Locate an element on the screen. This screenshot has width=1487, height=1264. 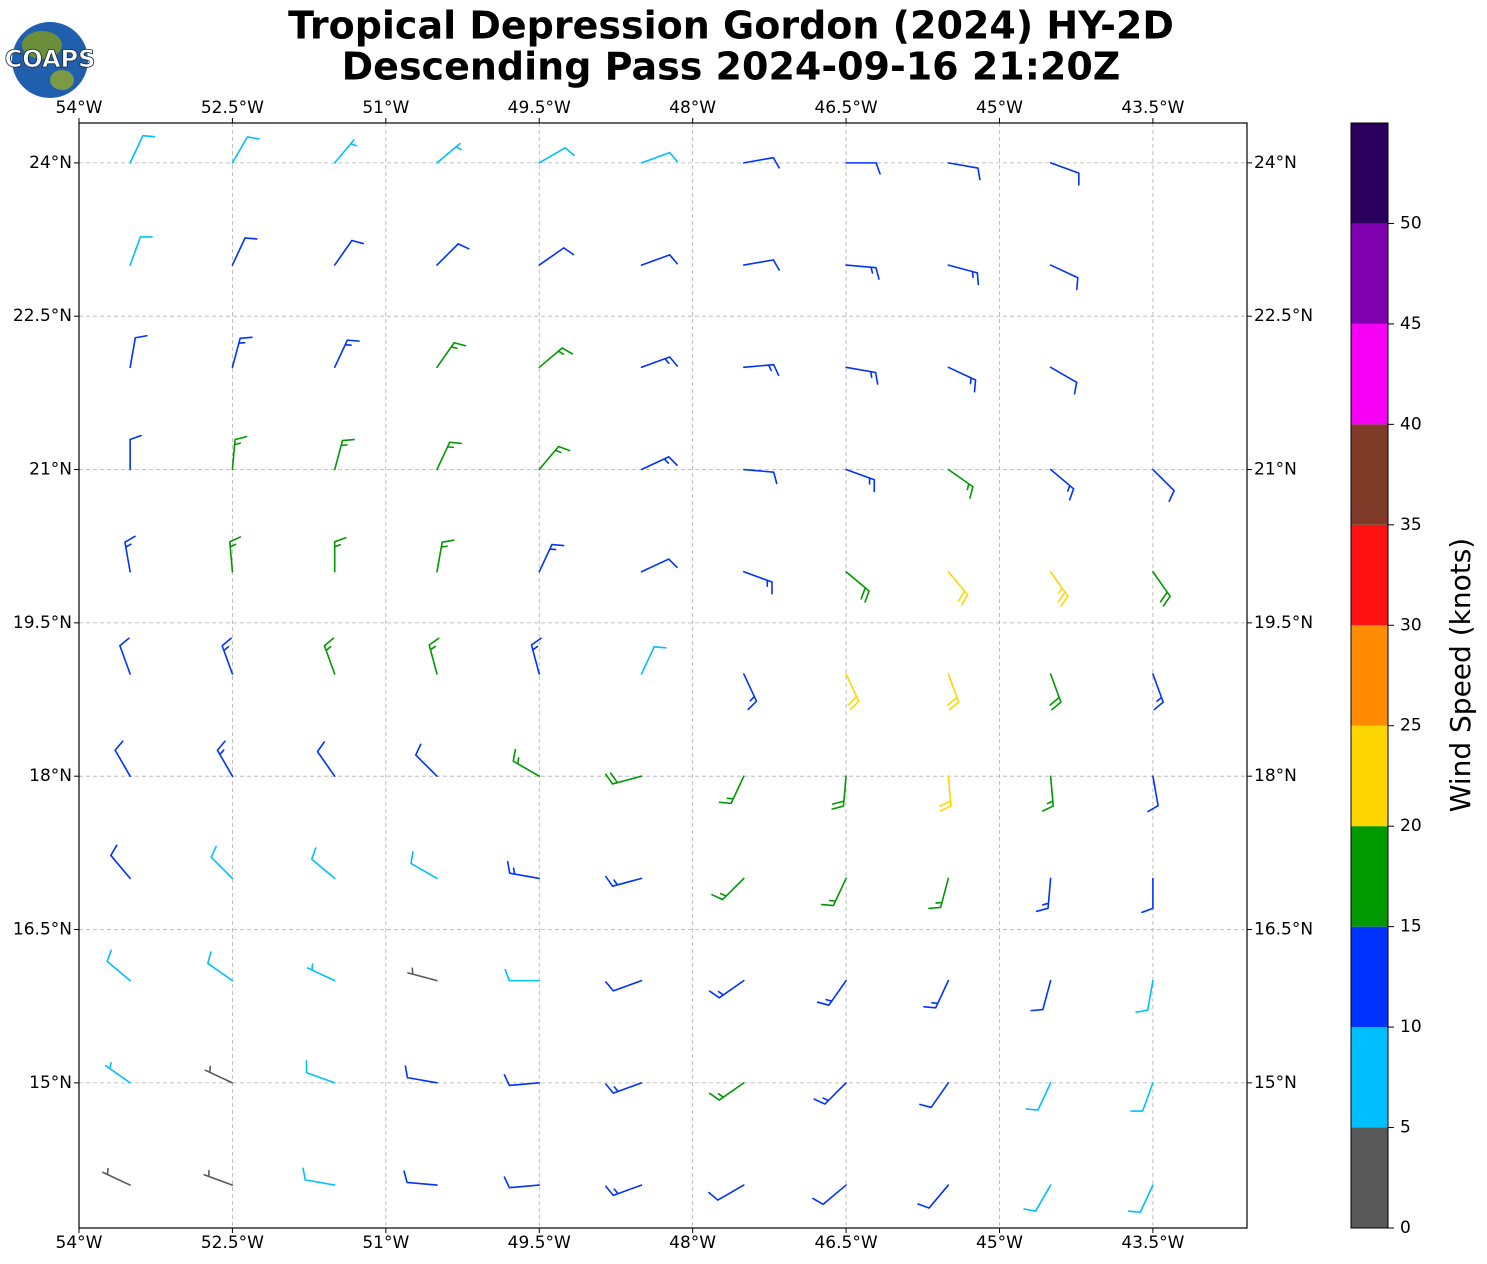
y-tick-label: 19.5°N is located at coordinates (1283, 623).